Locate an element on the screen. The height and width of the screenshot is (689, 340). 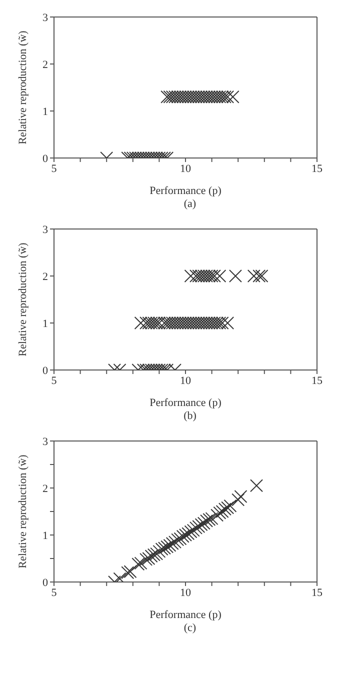
text: (c) is located at coordinates (190, 628).